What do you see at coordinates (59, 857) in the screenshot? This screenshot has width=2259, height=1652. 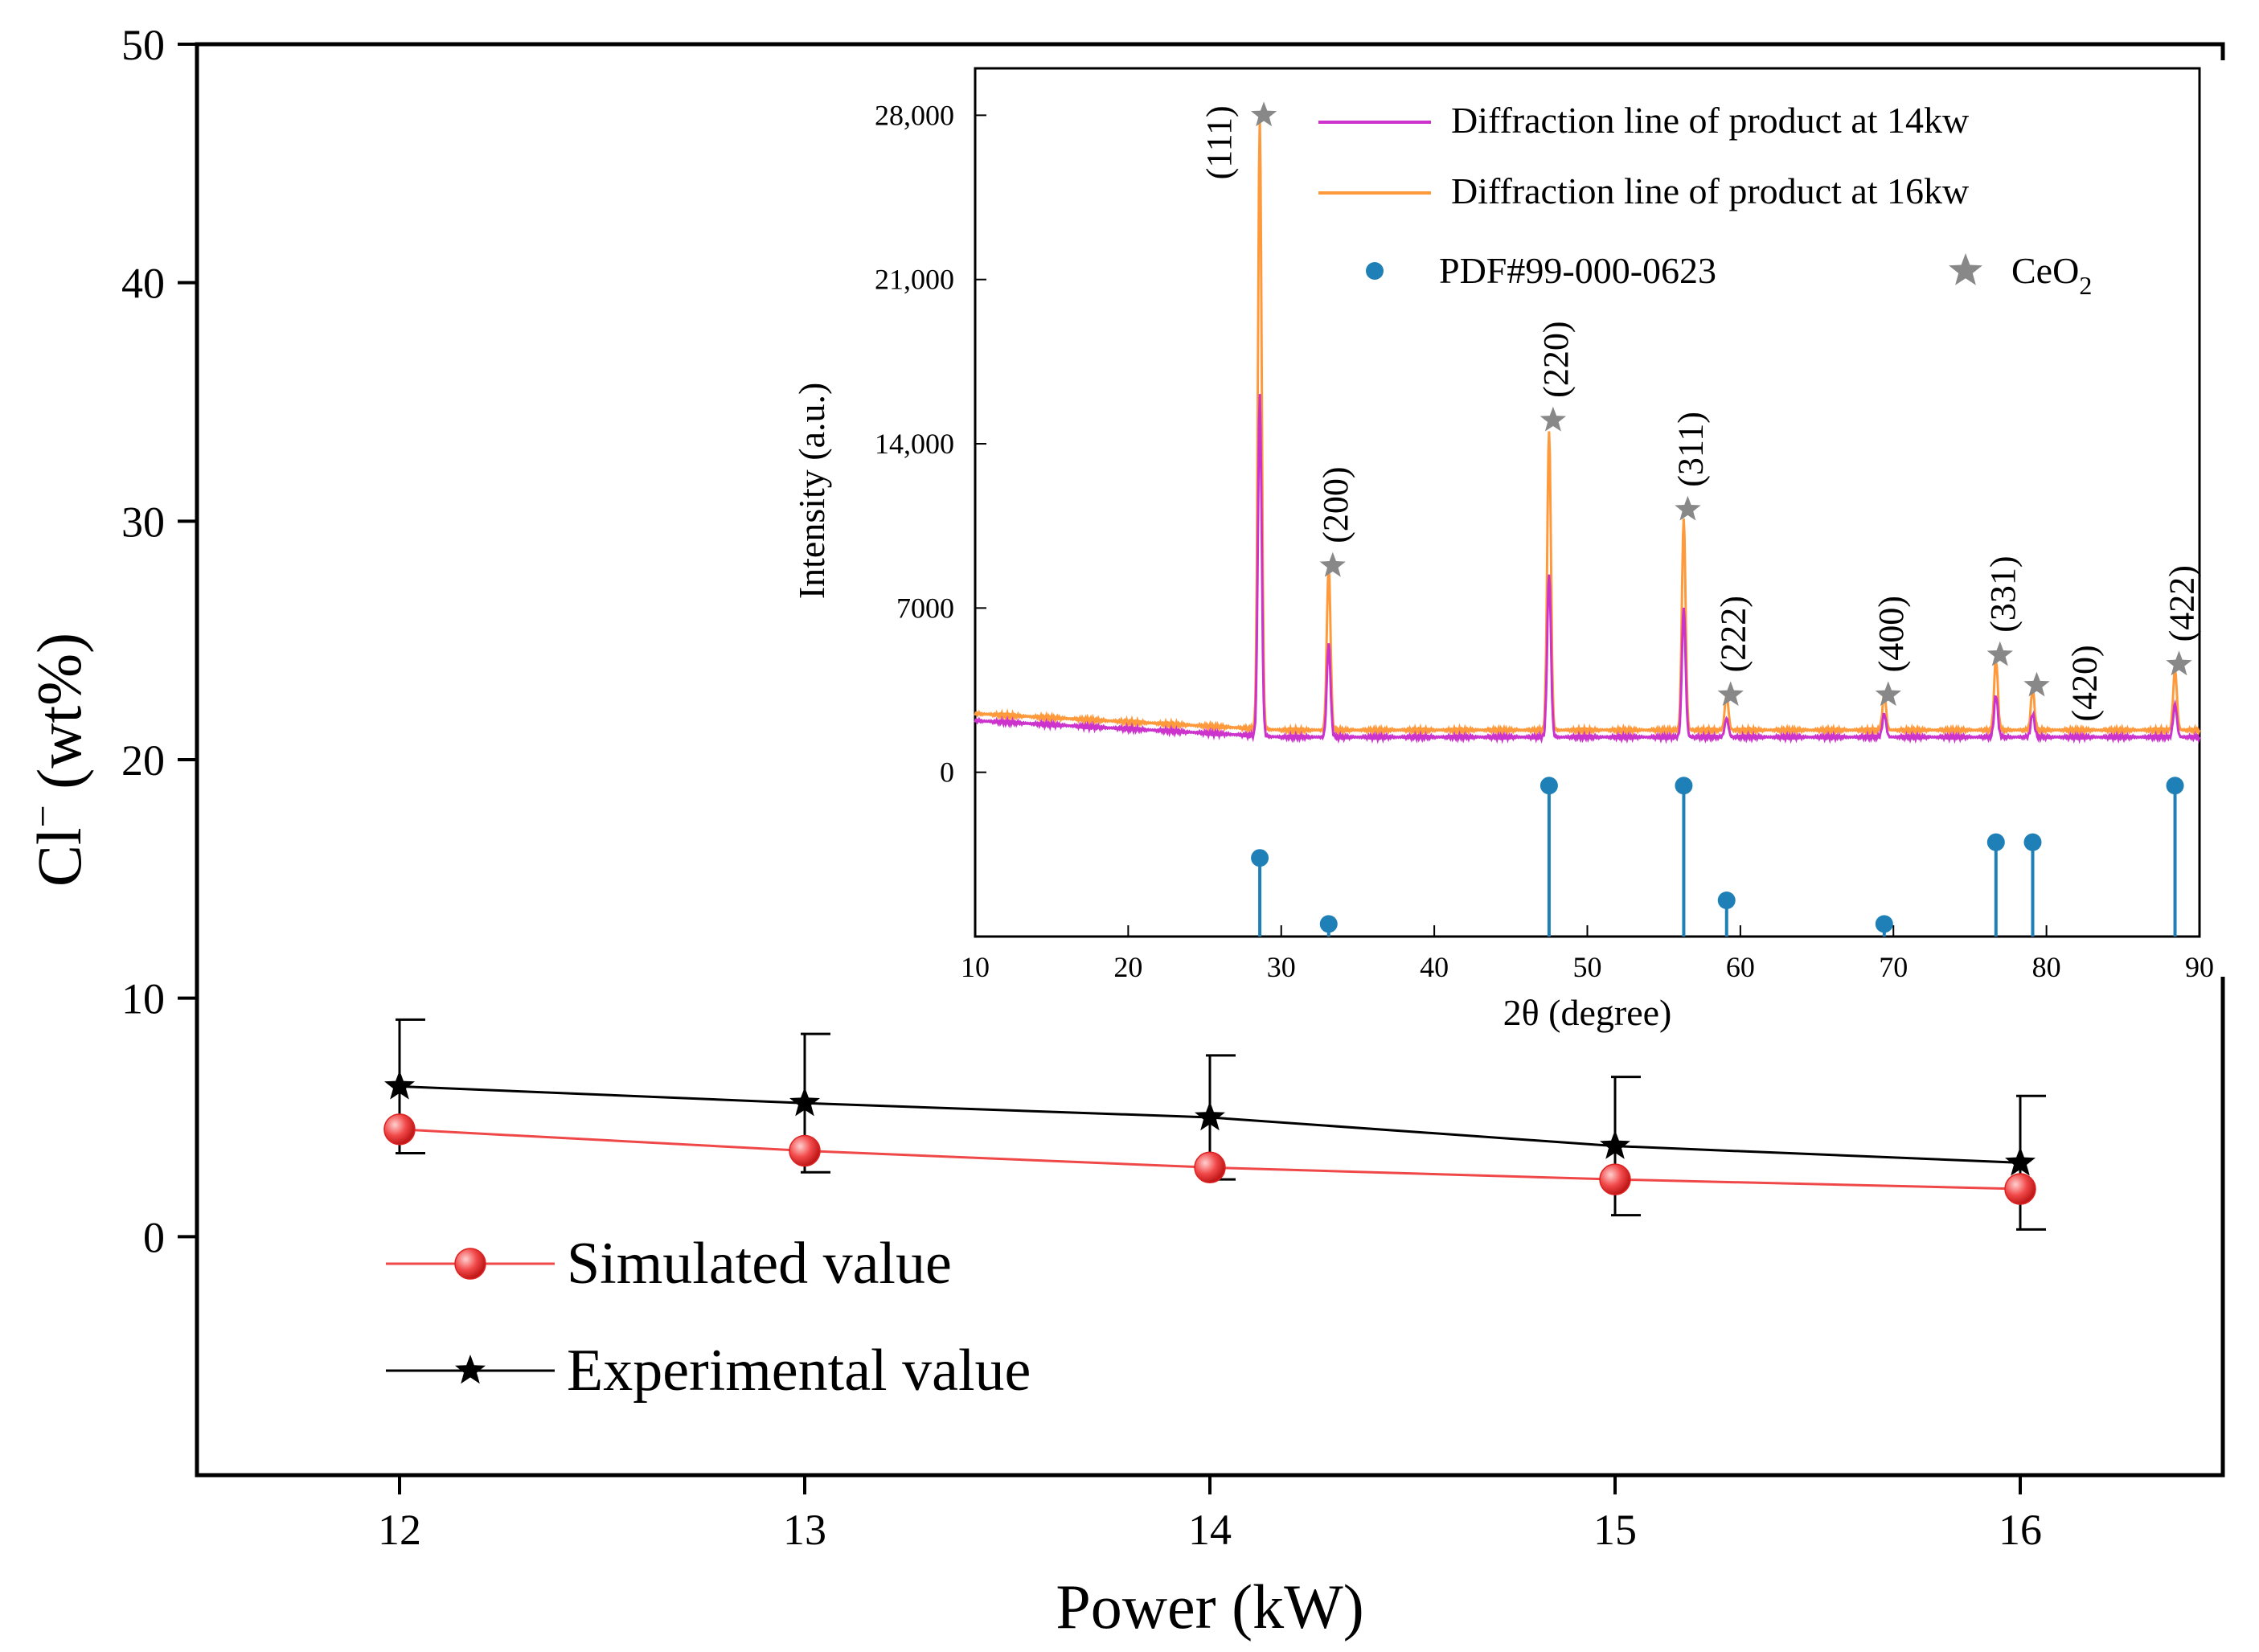 I see `y-axis-label-main: Cl` at bounding box center [59, 857].